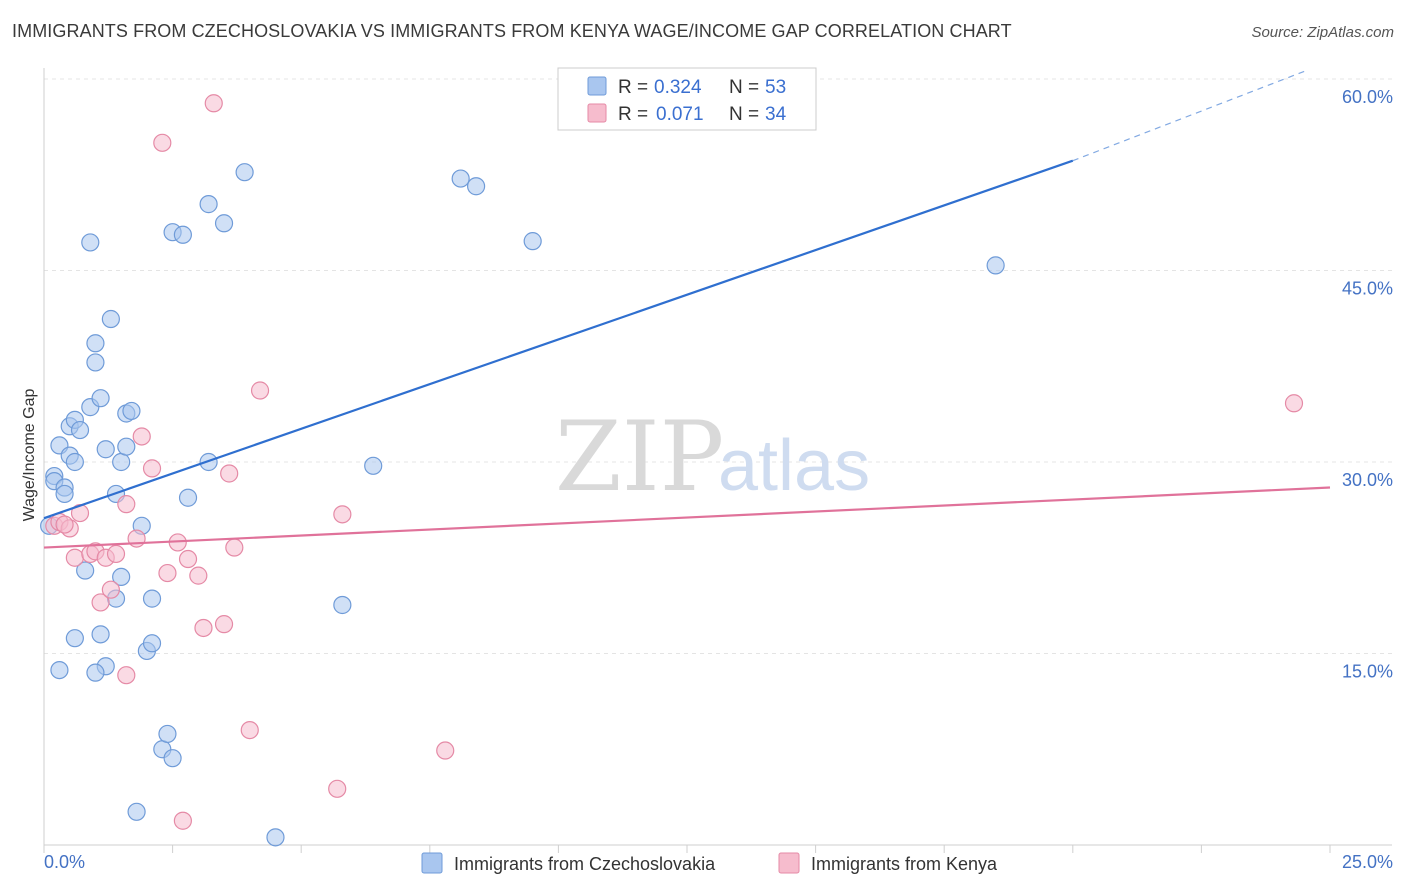 This screenshot has height=892, width=1406. What do you see at coordinates (904, 864) in the screenshot?
I see `bottom-legend-label-kenya: Immigrants from Kenya` at bounding box center [904, 864].